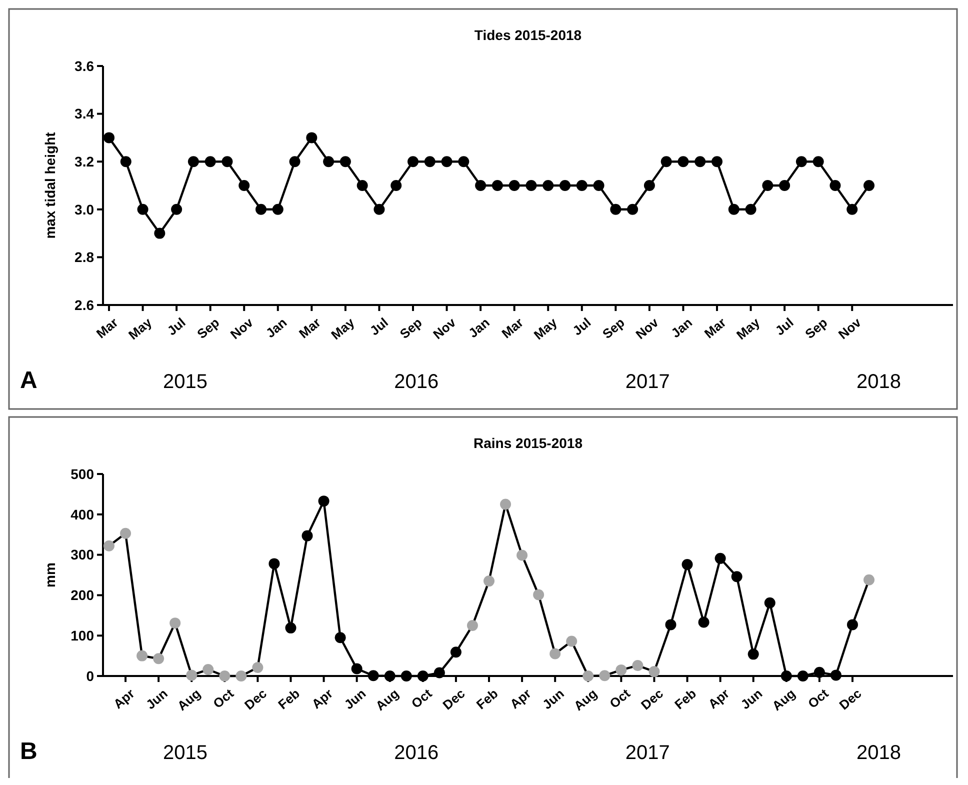  What do you see at coordinates (82, 636) in the screenshot?
I see `y-tick-label: 100` at bounding box center [82, 636].